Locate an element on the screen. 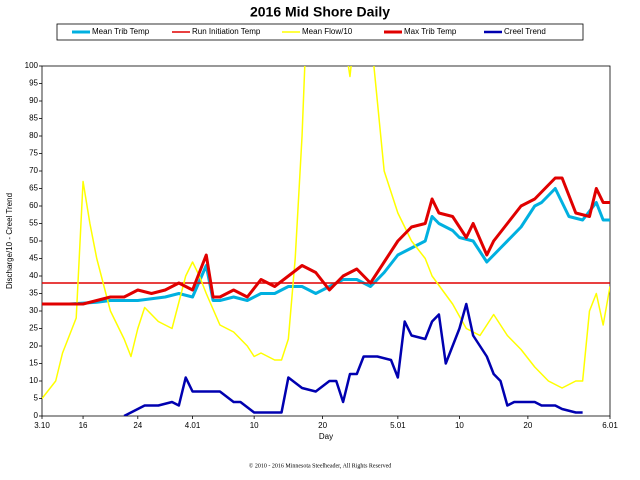  x-tick-label: 5.01 is located at coordinates (398, 425).